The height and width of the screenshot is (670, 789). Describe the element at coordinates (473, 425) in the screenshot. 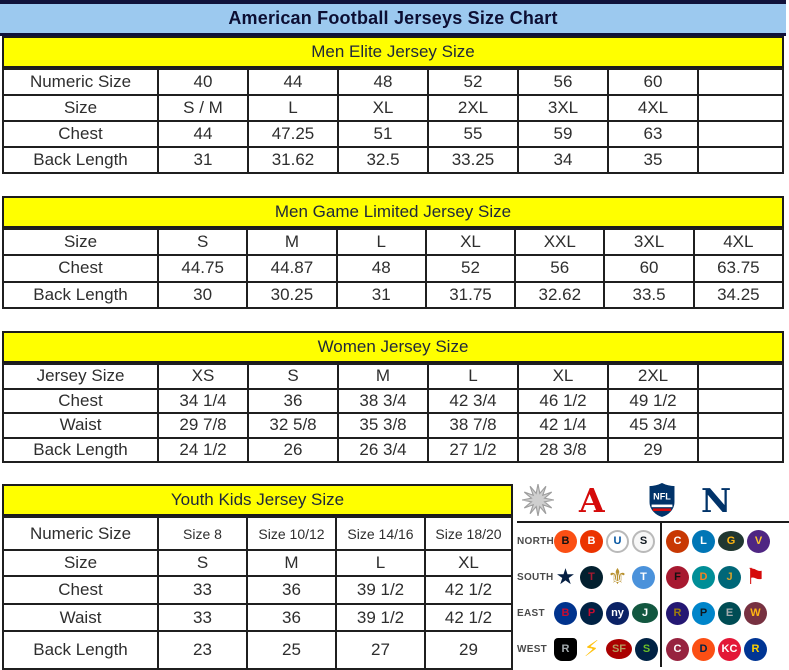

I see `size-cell: 38 7/8` at that location.